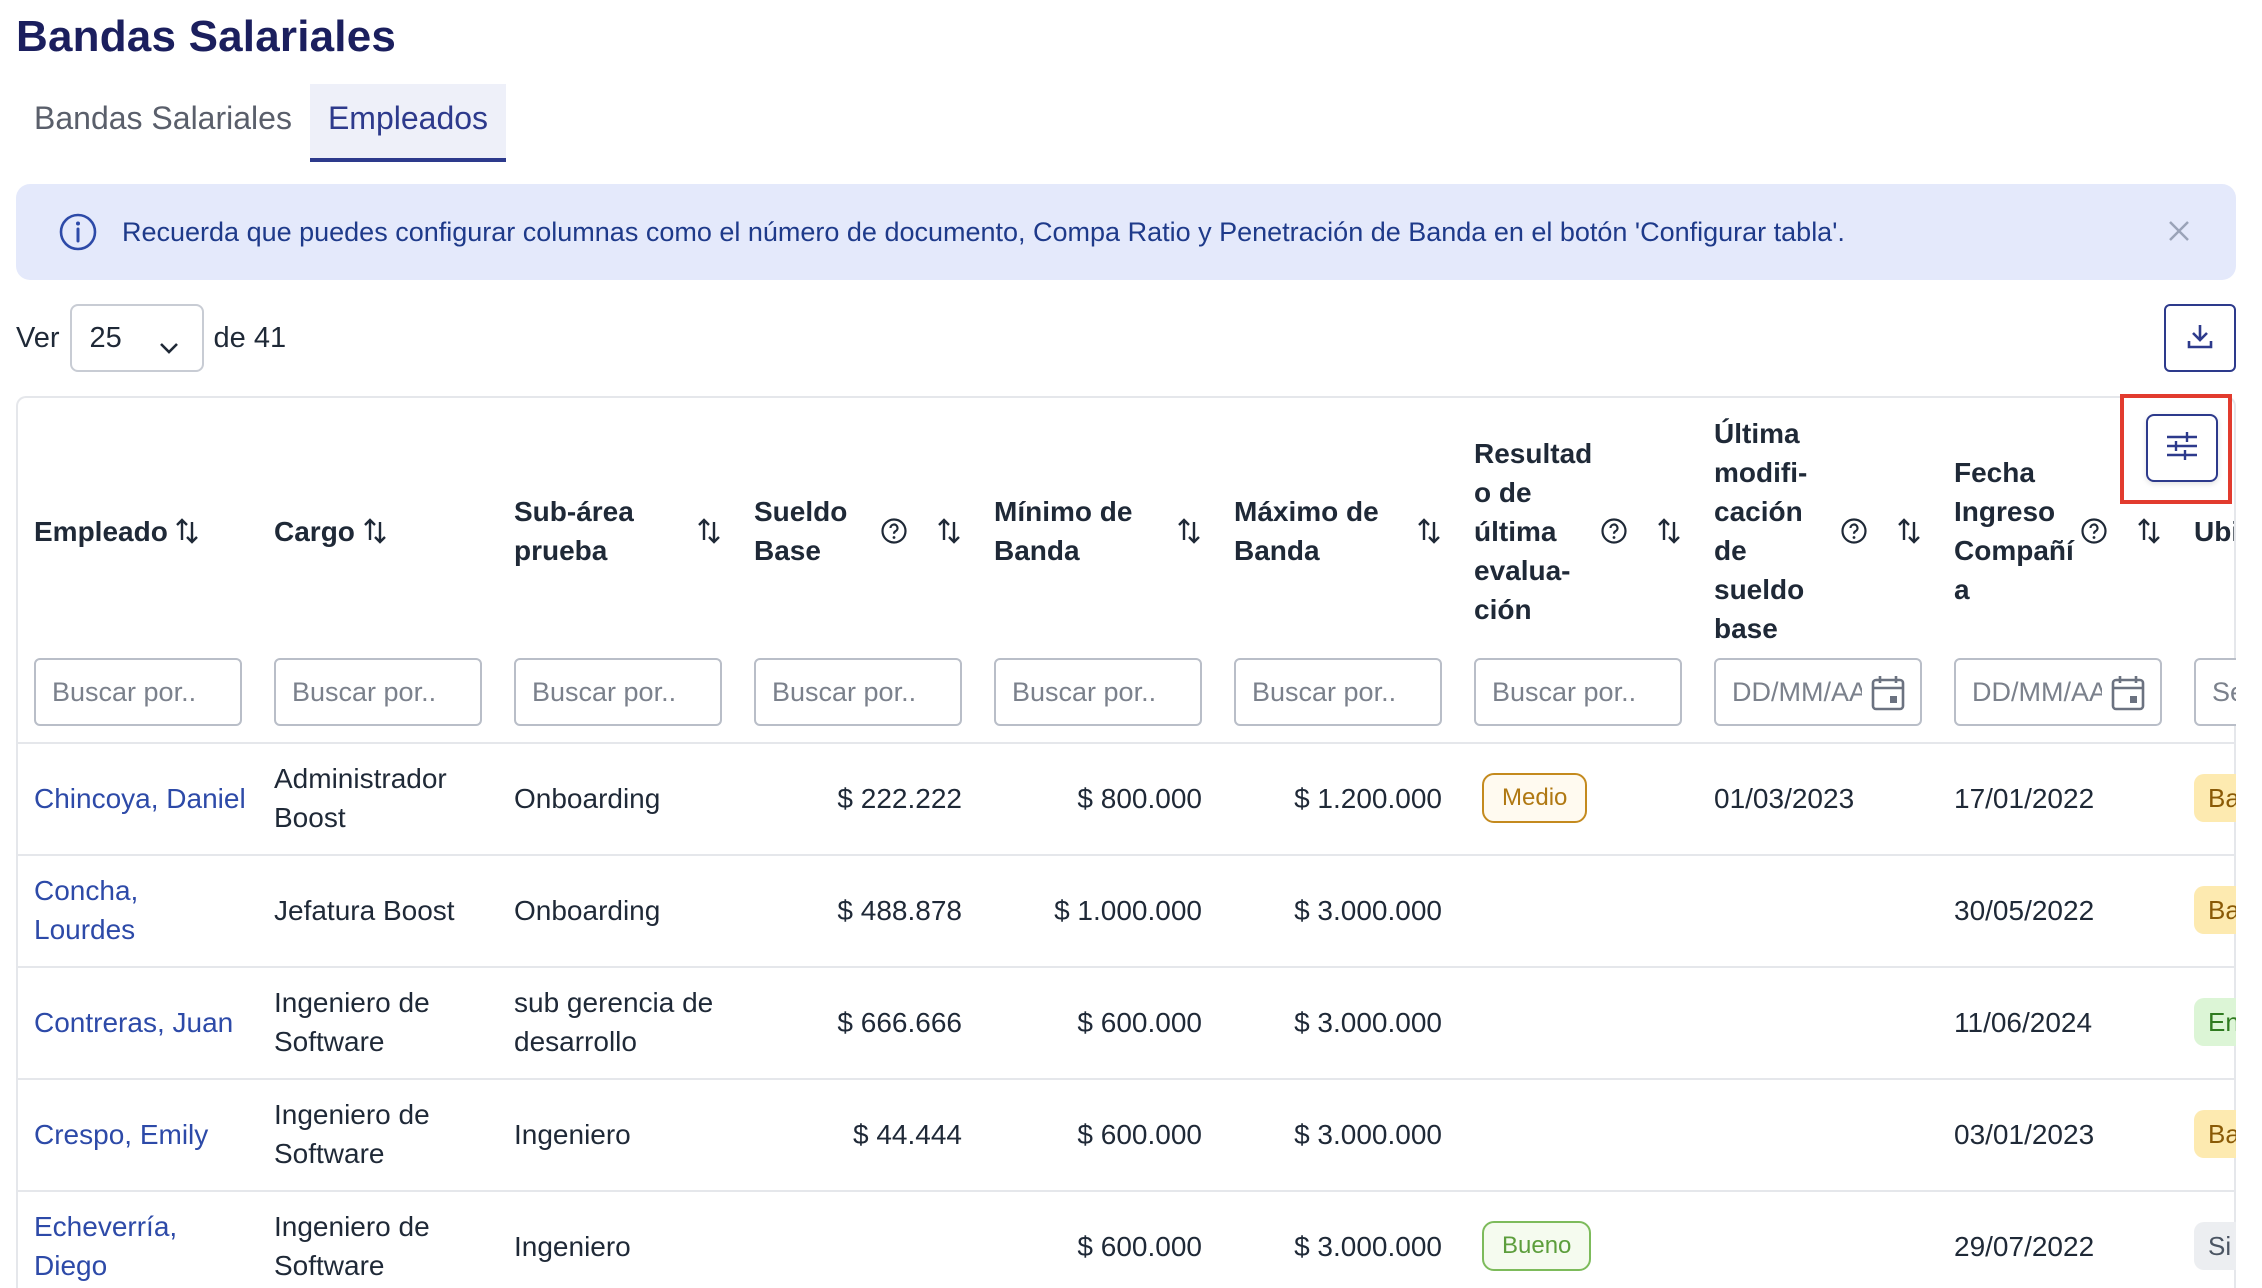 This screenshot has height=1288, width=2262. I want to click on column-header-maximo-banda: Máximo de Banda, so click(1318, 531).